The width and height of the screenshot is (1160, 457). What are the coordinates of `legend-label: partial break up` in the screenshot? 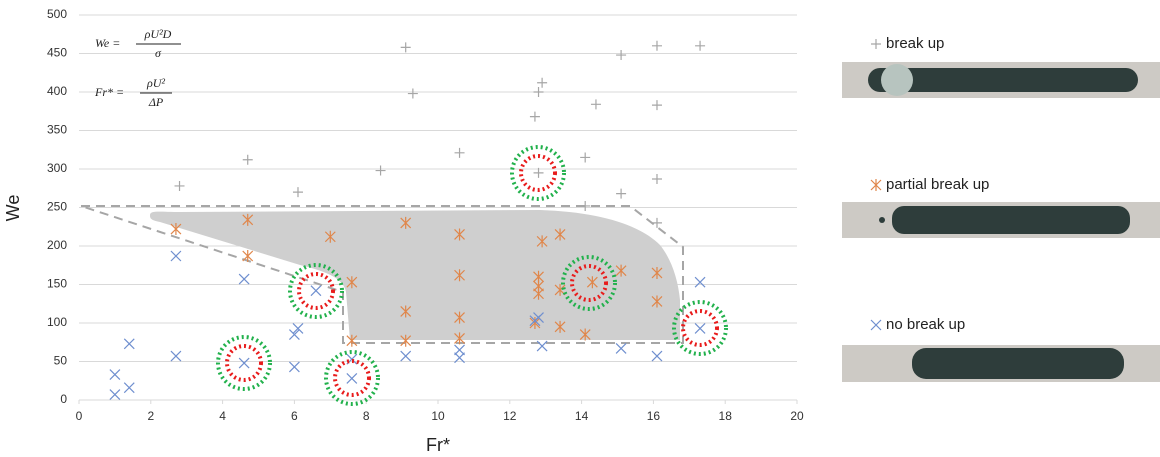 It's located at (937, 184).